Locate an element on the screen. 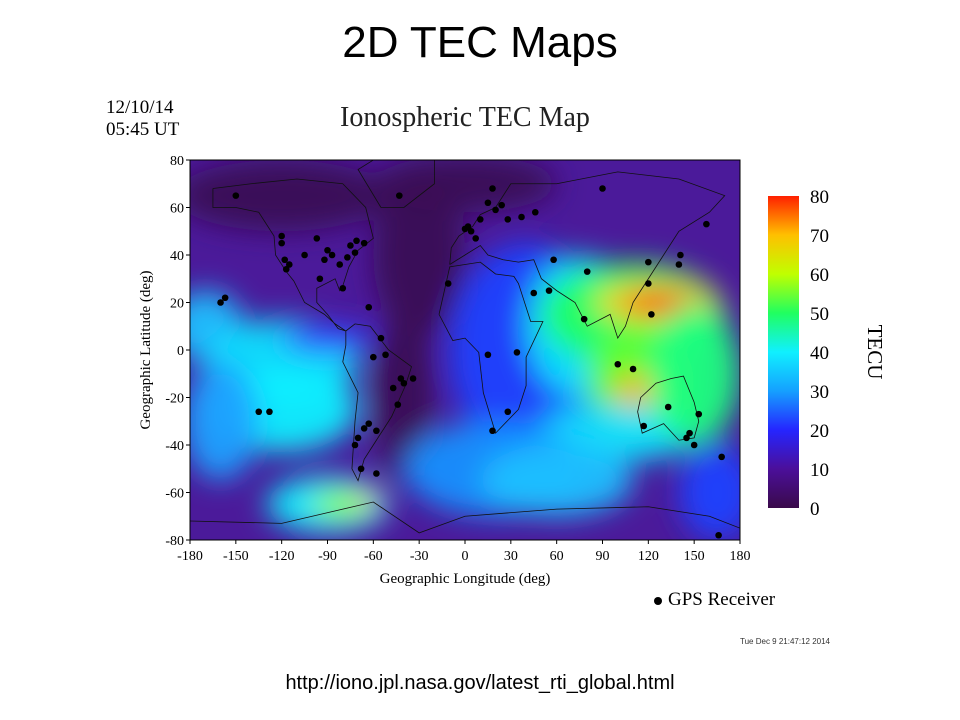 The height and width of the screenshot is (720, 960). colorbar-gradient is located at coordinates (783, 352).